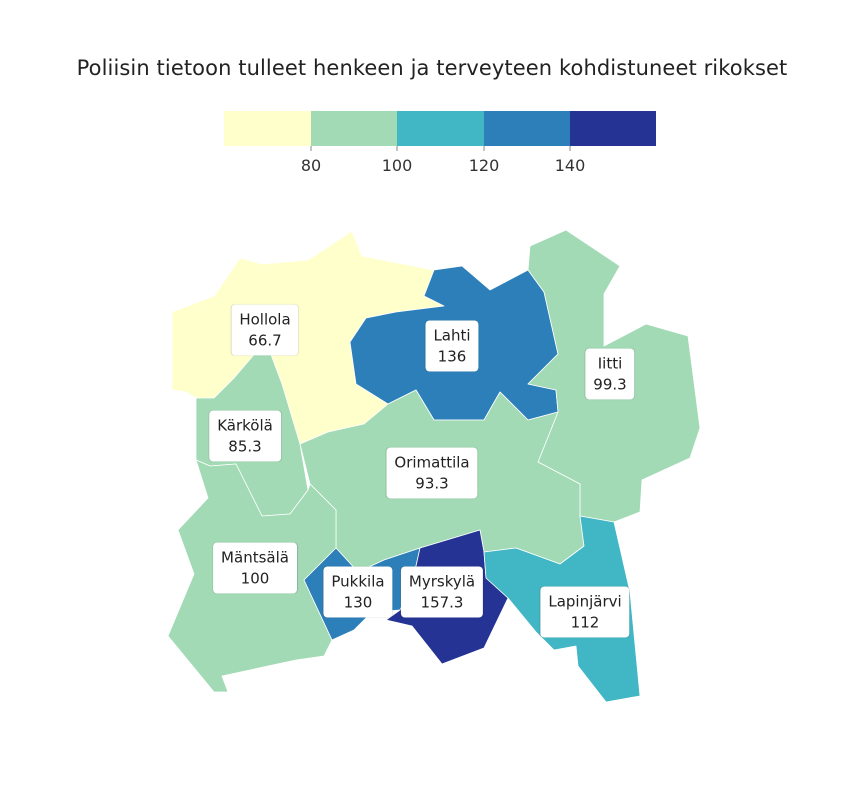  What do you see at coordinates (245, 436) in the screenshot?
I see `label-karkola: Kärkölä 85.3` at bounding box center [245, 436].